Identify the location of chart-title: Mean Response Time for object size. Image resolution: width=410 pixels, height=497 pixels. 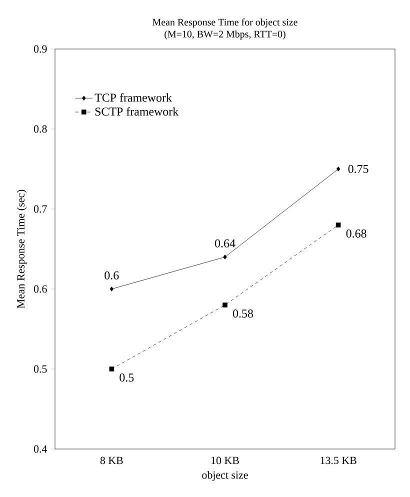
(225, 23).